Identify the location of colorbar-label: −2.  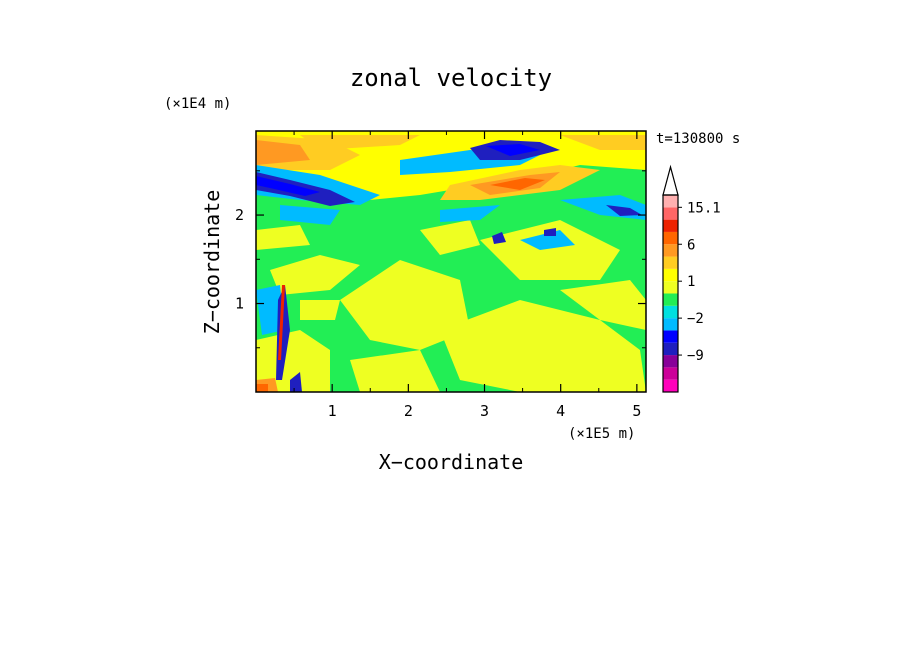
(695, 319).